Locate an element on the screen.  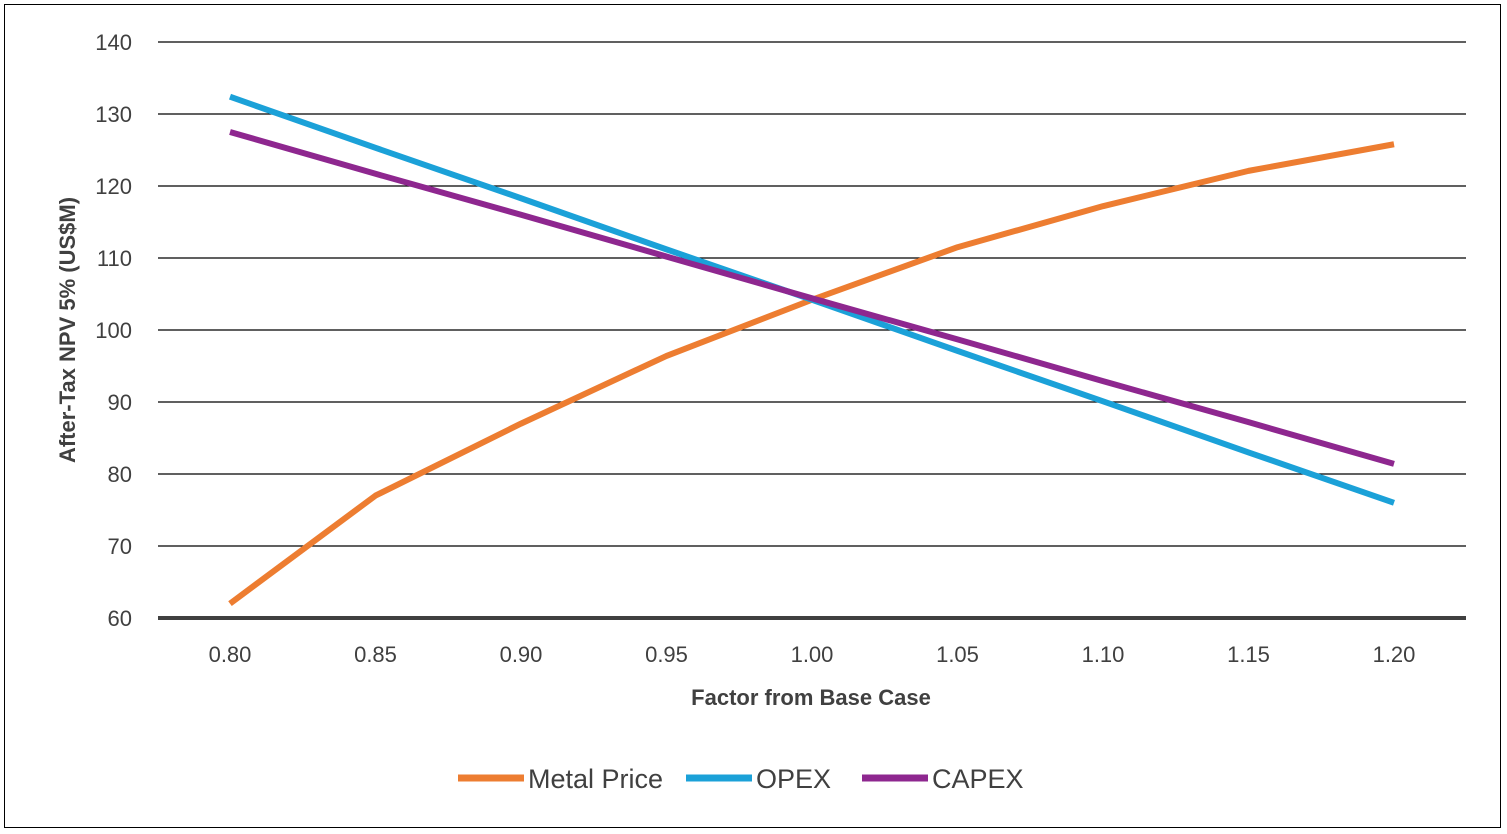
legend-label: OPEX is located at coordinates (793, 779).